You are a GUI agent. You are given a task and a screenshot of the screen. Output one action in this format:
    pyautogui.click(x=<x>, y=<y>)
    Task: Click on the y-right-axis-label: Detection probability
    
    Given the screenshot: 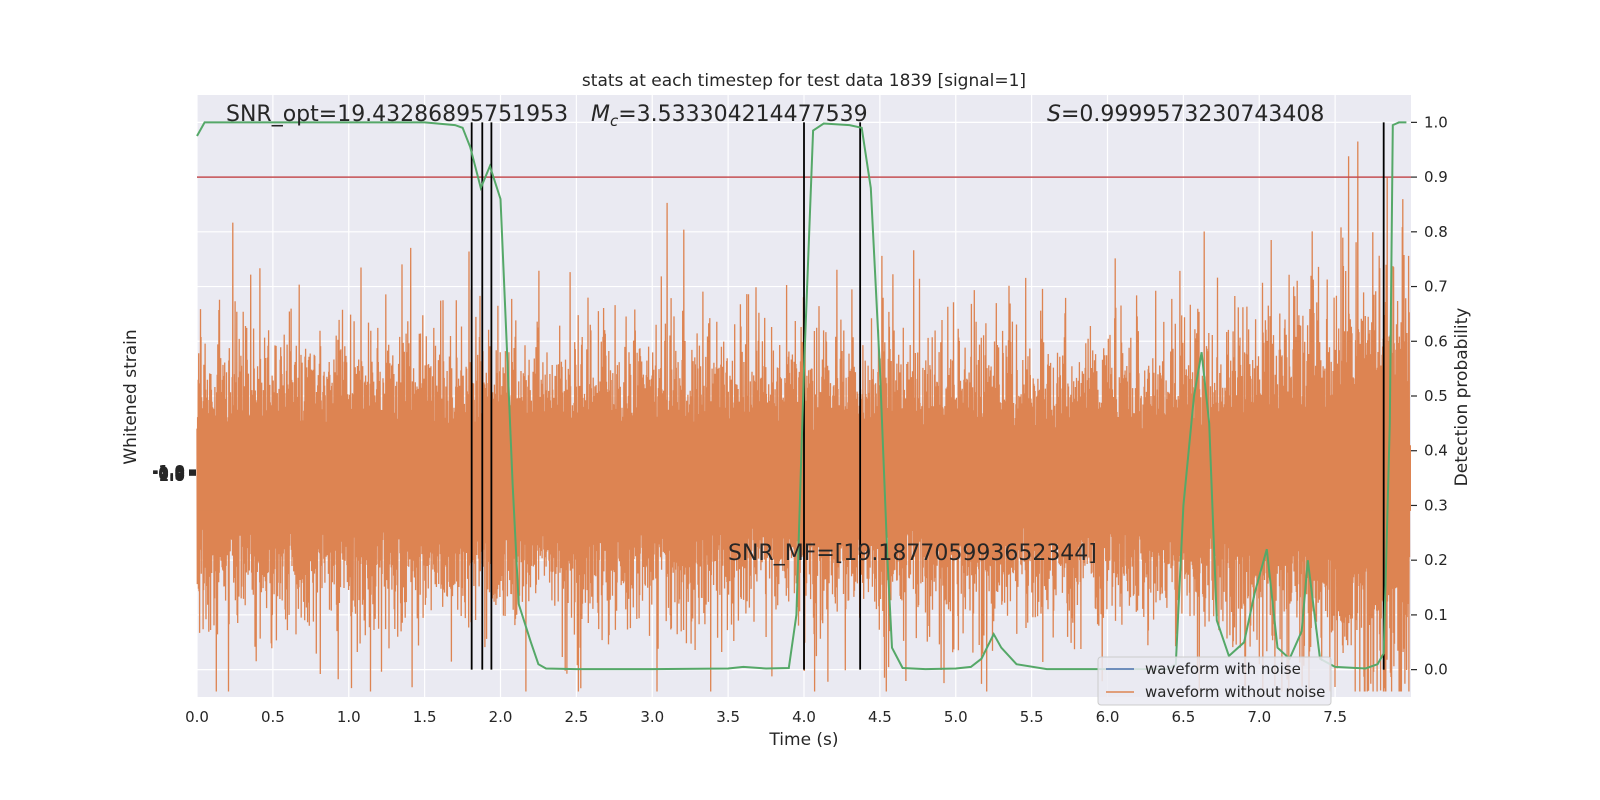 What is the action you would take?
    pyautogui.click(x=1462, y=397)
    